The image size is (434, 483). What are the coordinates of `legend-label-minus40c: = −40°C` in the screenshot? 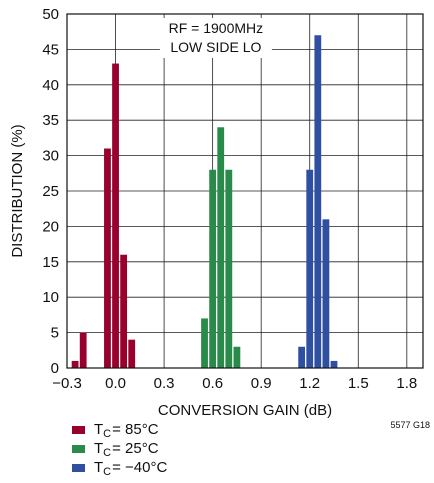 It's located at (140, 467).